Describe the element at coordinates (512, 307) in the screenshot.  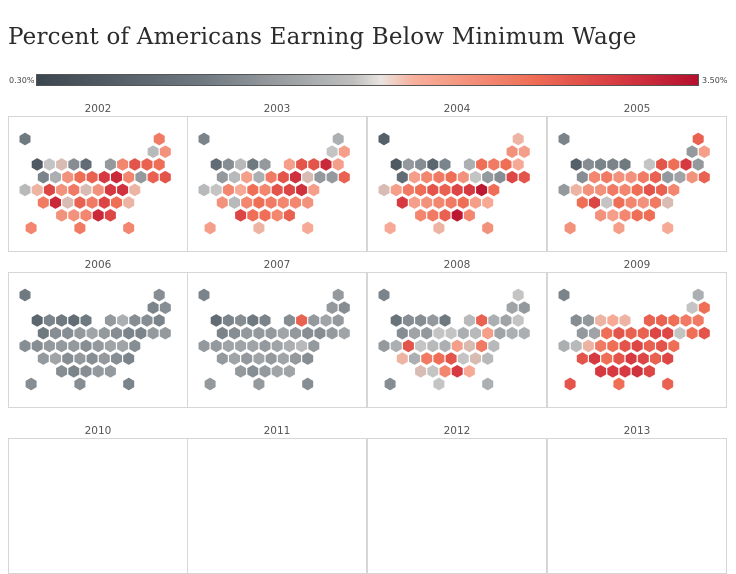
I see `hex-VT-2008` at that location.